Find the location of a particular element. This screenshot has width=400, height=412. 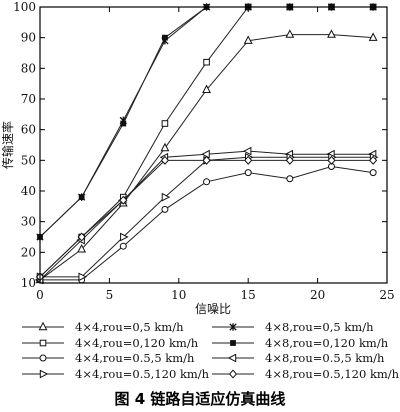

figure-caption: 图 4 链路自适应仿真曲线 is located at coordinates (200, 399).